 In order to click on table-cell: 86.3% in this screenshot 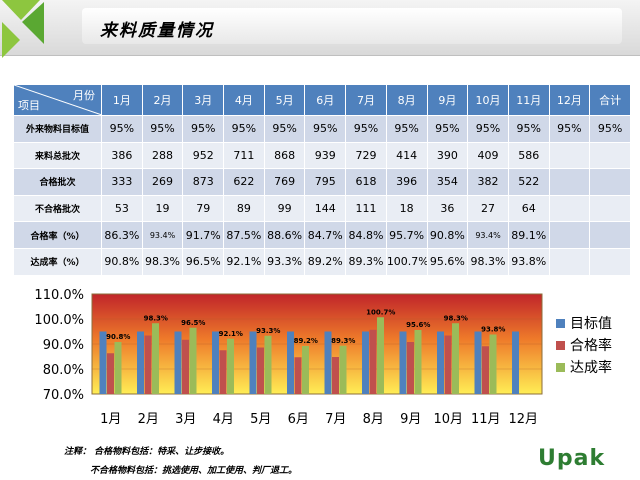, I will do `click(122, 235)`.